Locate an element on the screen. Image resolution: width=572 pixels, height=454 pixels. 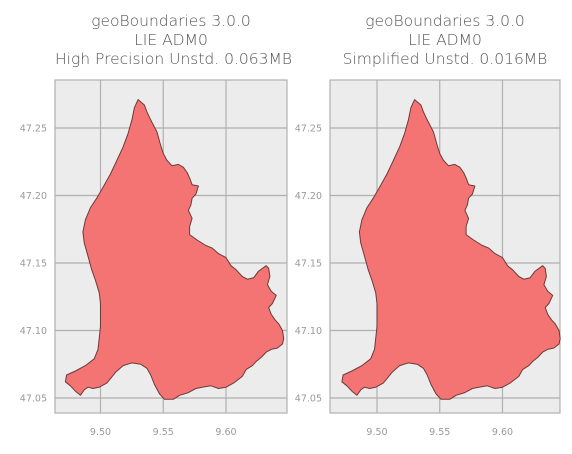
panel-left-title-line-2: LIE ADM0 is located at coordinates (171, 40).